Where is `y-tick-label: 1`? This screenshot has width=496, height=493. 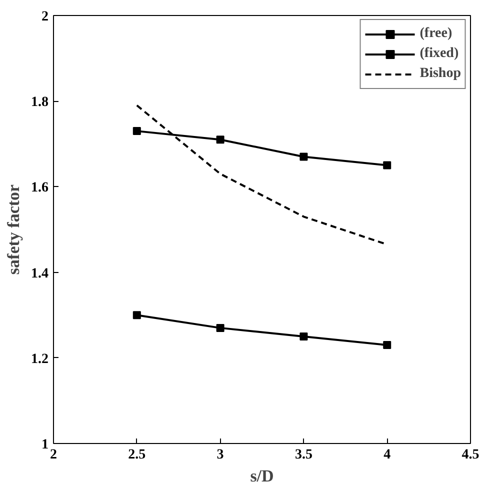
y-tick-label: 1 is located at coordinates (45, 445).